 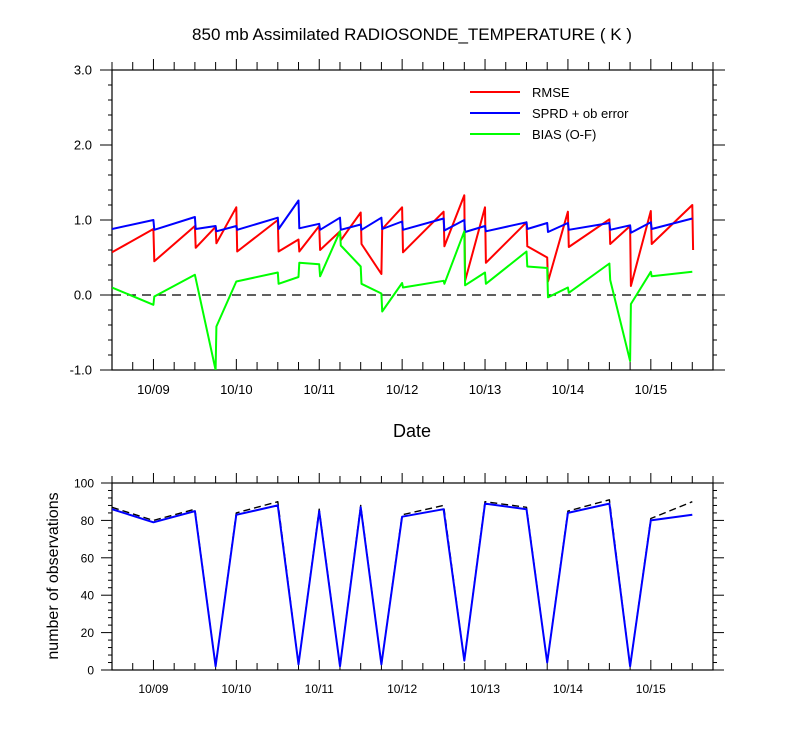 I want to click on y-tick-label: 40, so click(x=88, y=596).